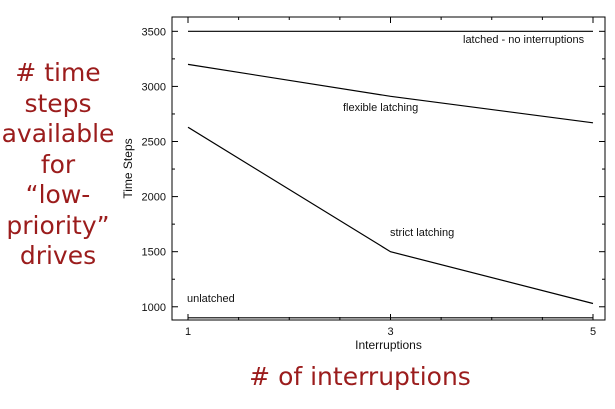 This screenshot has height=409, width=615. What do you see at coordinates (390, 93) in the screenshot?
I see `series-line` at bounding box center [390, 93].